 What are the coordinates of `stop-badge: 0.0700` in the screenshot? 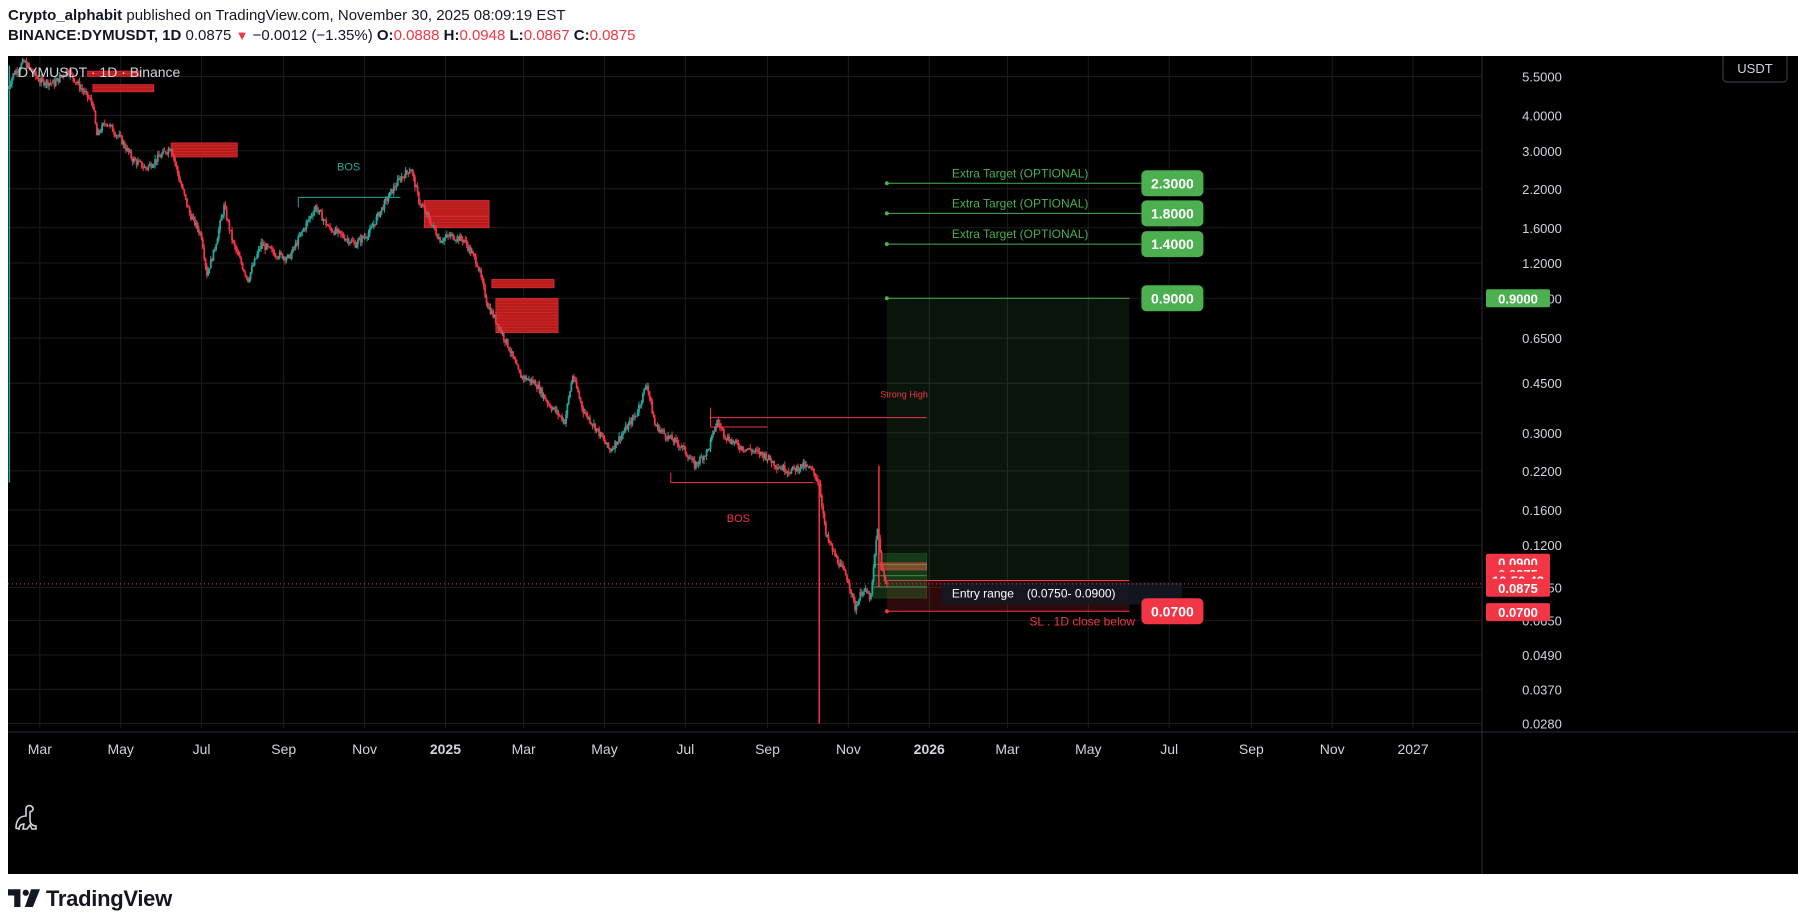 It's located at (1172, 611).